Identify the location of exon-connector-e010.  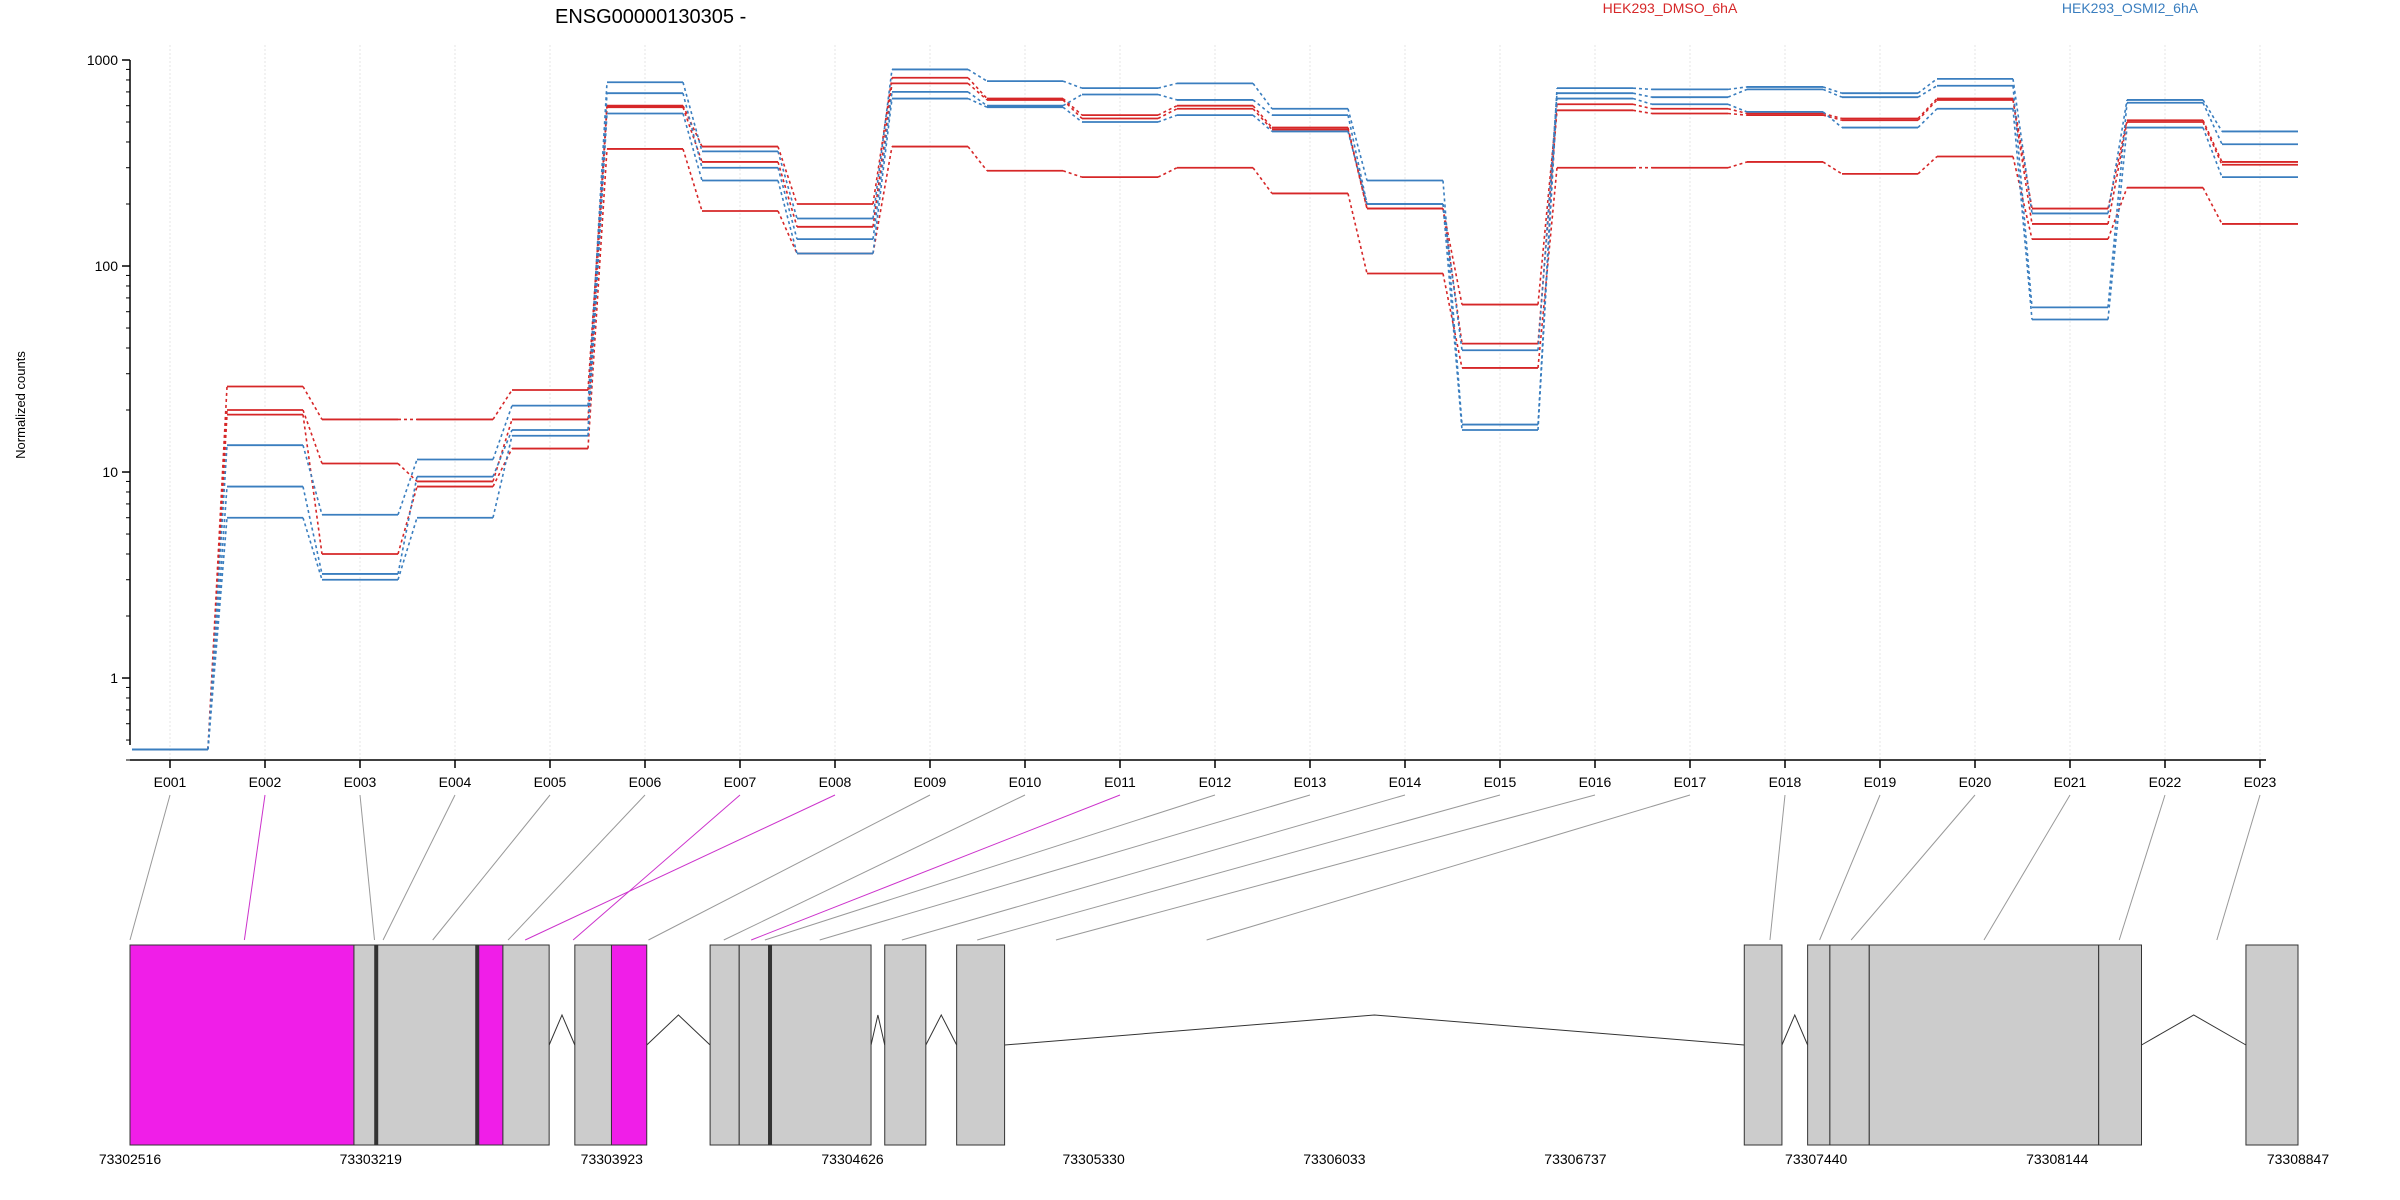
(874, 867).